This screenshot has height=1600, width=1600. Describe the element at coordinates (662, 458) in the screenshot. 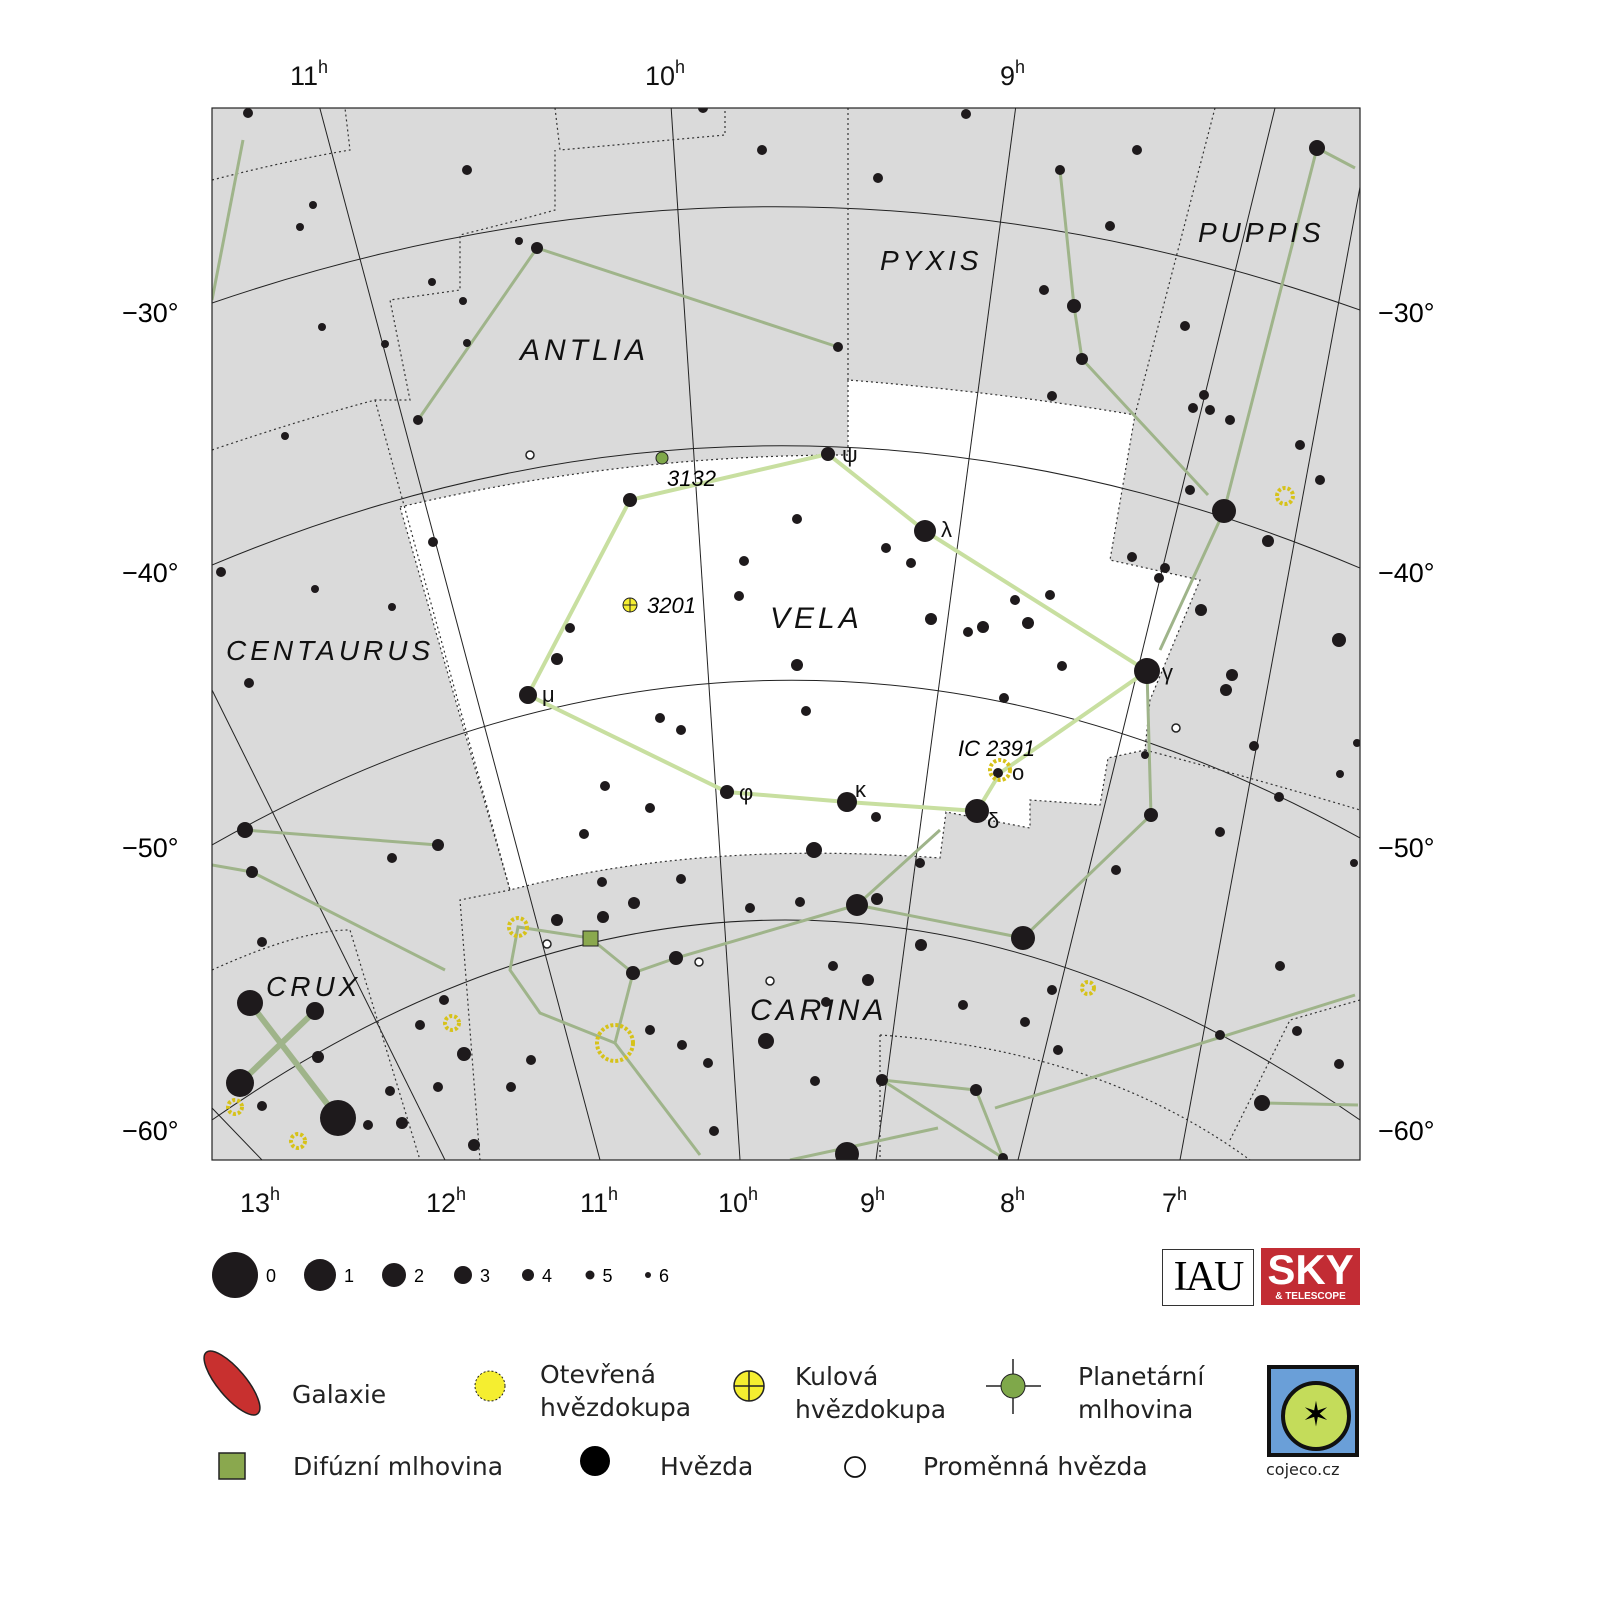

I see `planetary-nebula-ngc3132-icon` at that location.